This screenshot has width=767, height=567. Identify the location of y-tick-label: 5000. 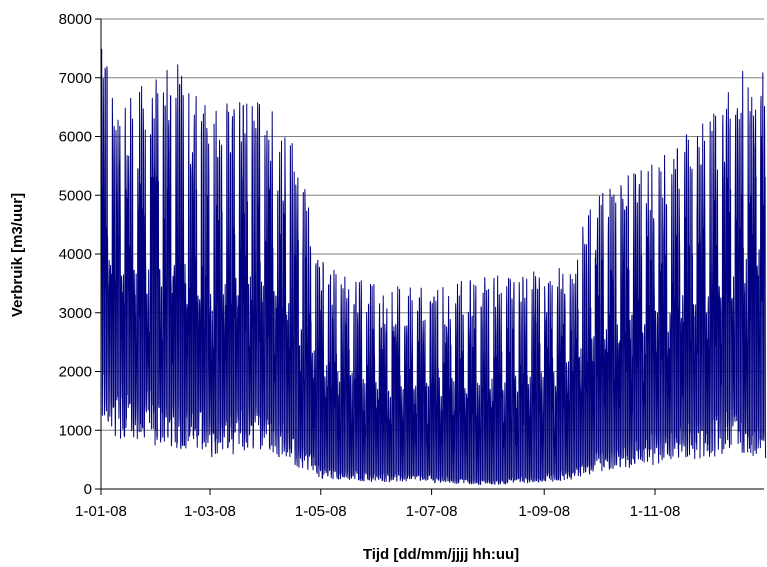
(75, 195).